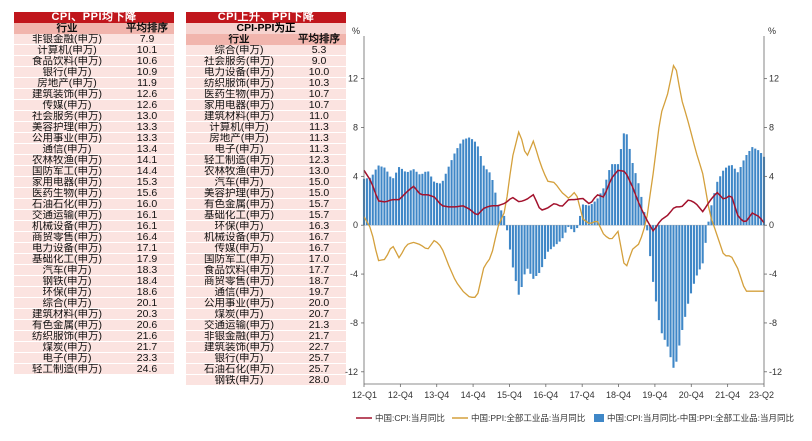 Image resolution: width=812 pixels, height=441 pixels. I want to click on industry-cell: 有色金属(申万), so click(67, 325).